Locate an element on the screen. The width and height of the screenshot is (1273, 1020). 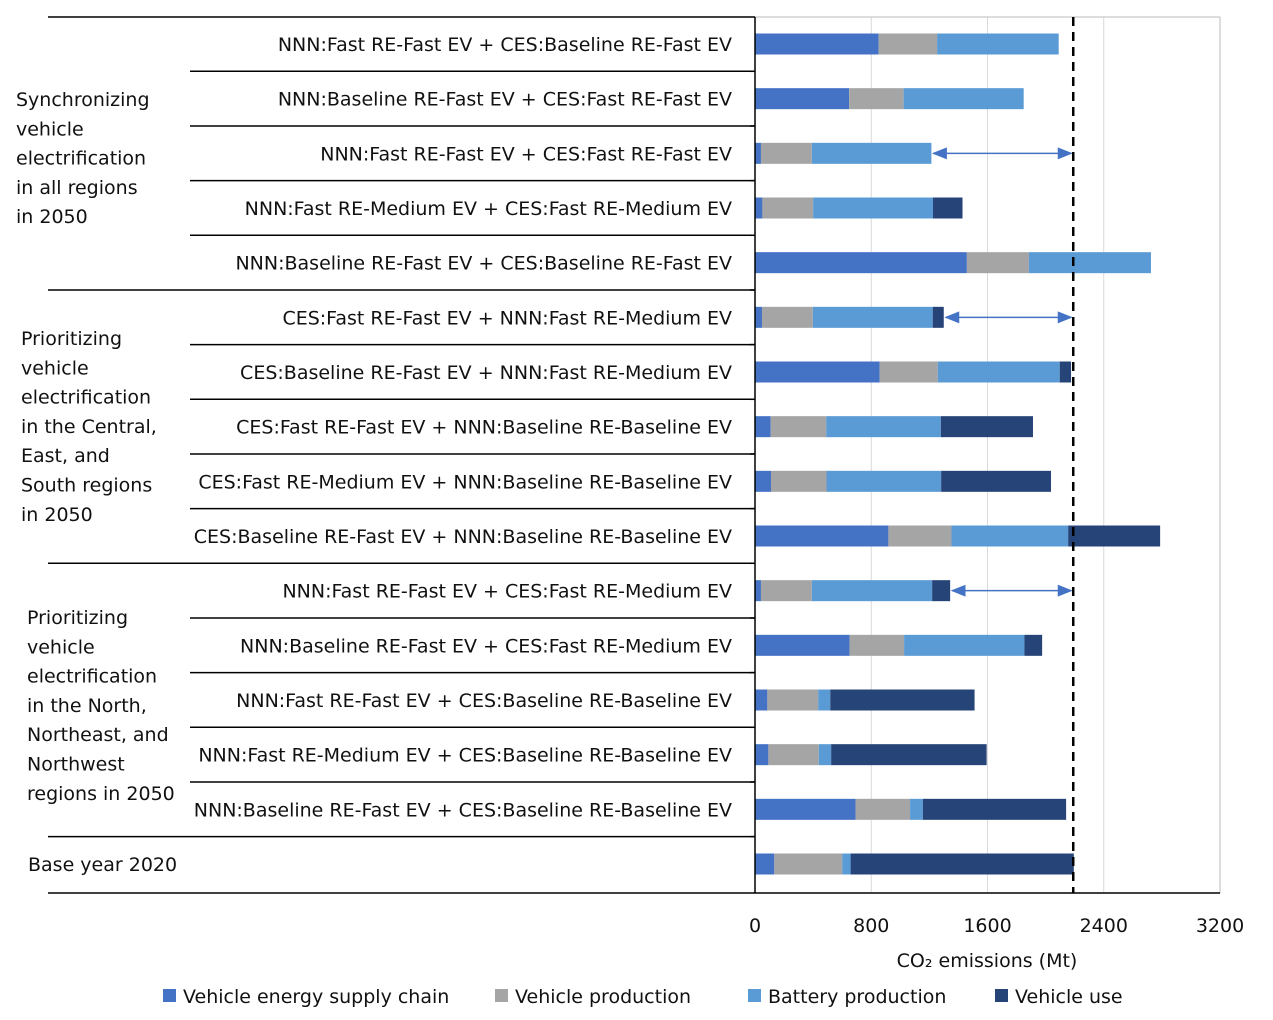
group-label: Northeast, and is located at coordinates (98, 735).